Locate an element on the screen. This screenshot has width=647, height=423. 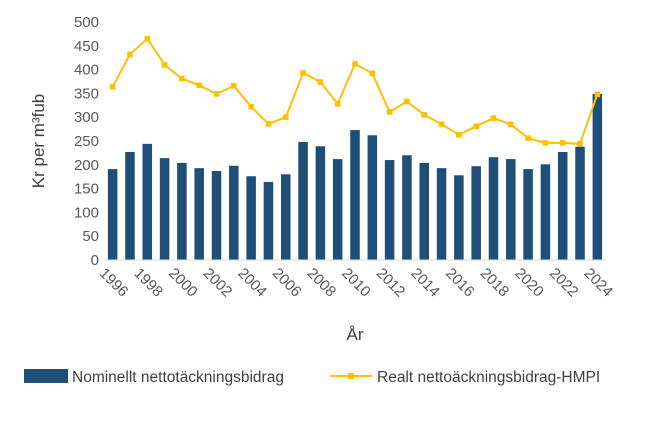
x-tick-label: 2002 is located at coordinates (218, 283).